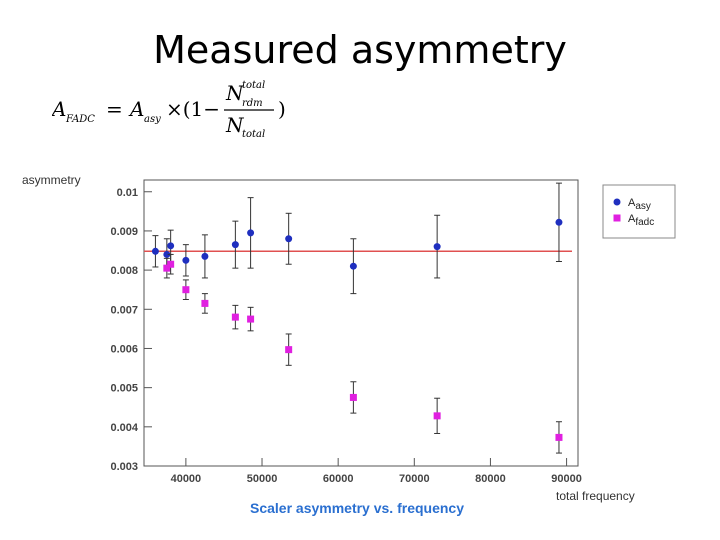  I want to click on legend-box, so click(639, 211).